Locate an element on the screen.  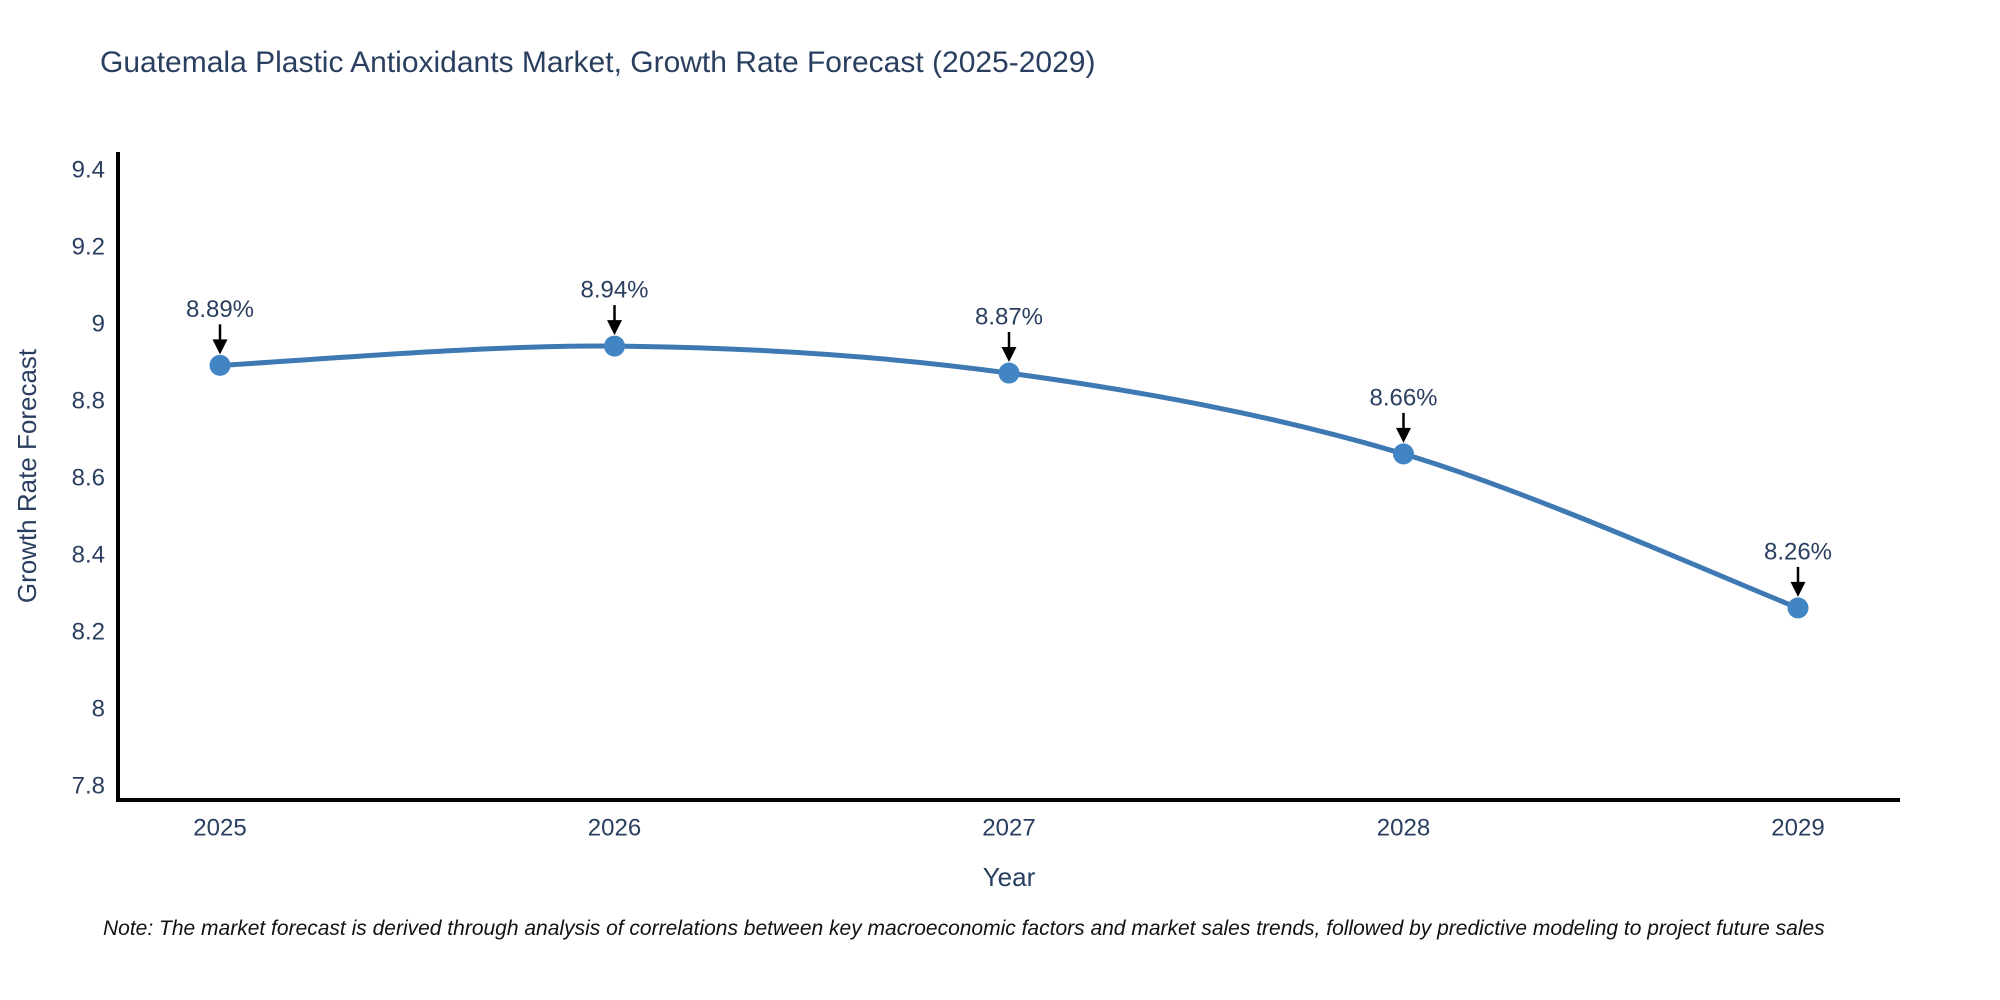
annotation-label: 8.89% is located at coordinates (220, 309).